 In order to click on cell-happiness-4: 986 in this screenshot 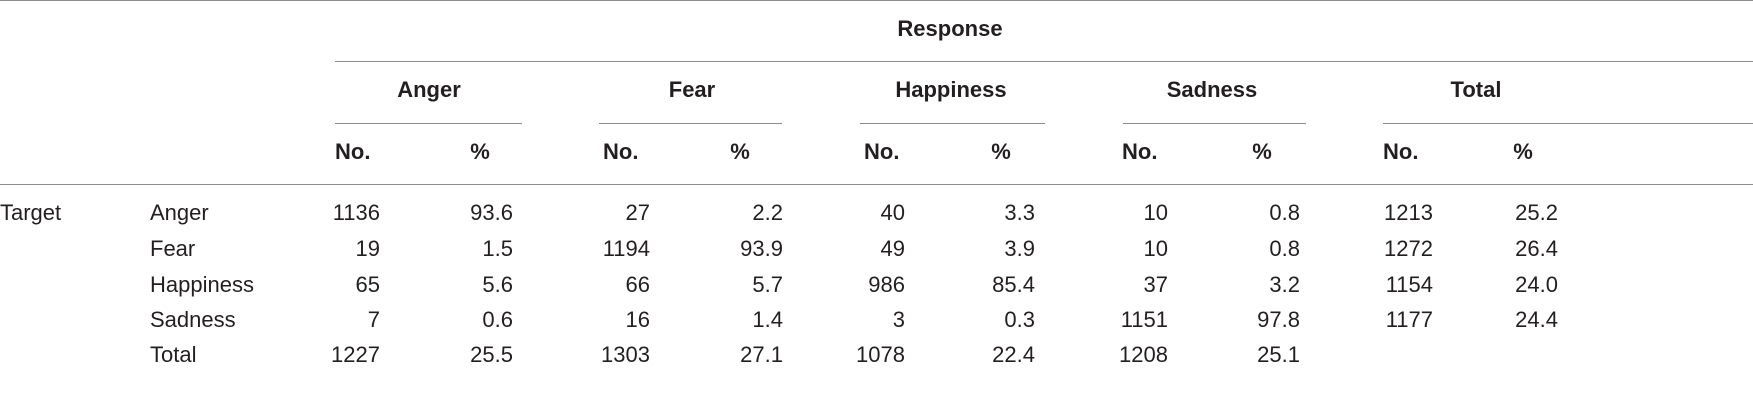, I will do `click(886, 284)`.